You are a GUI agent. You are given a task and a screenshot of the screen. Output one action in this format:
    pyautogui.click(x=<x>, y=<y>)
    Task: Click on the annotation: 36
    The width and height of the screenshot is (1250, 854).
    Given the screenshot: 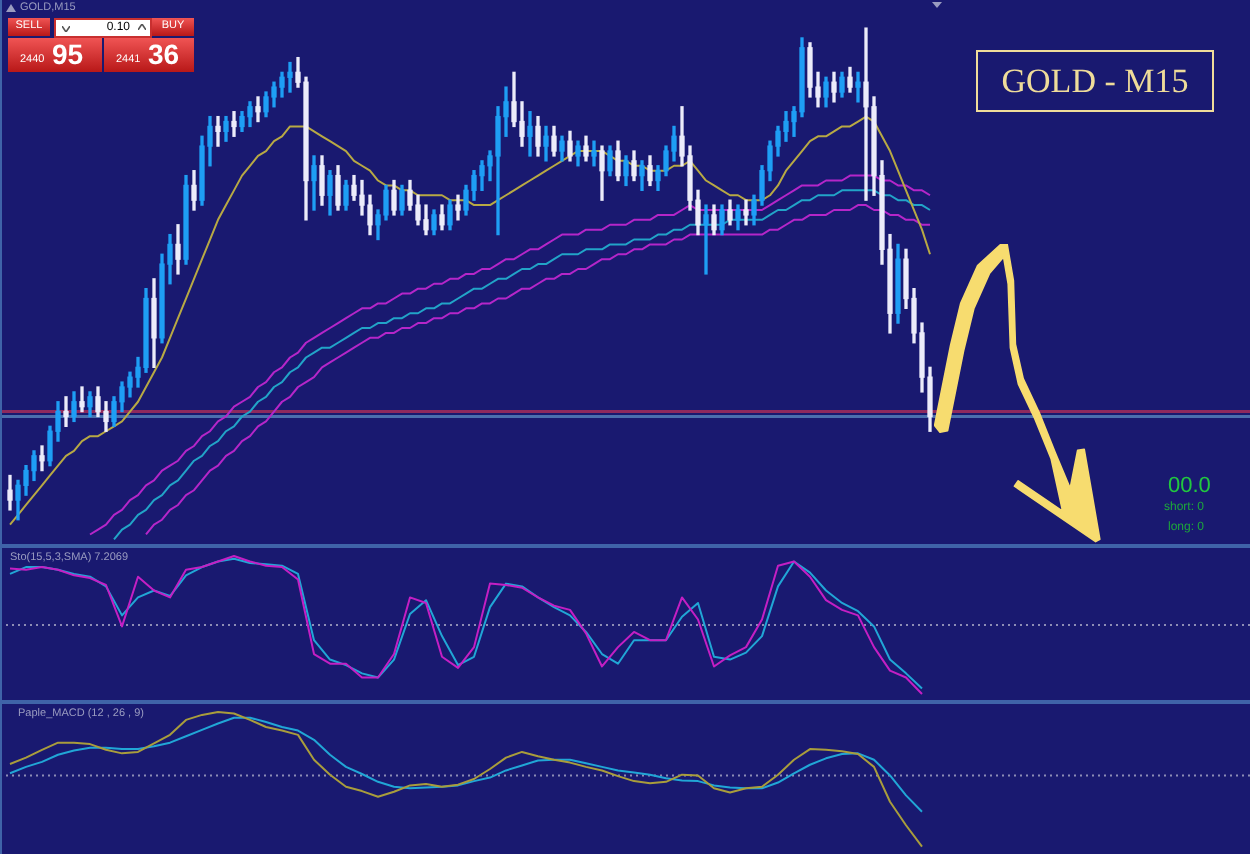 What is the action you would take?
    pyautogui.click(x=164, y=55)
    